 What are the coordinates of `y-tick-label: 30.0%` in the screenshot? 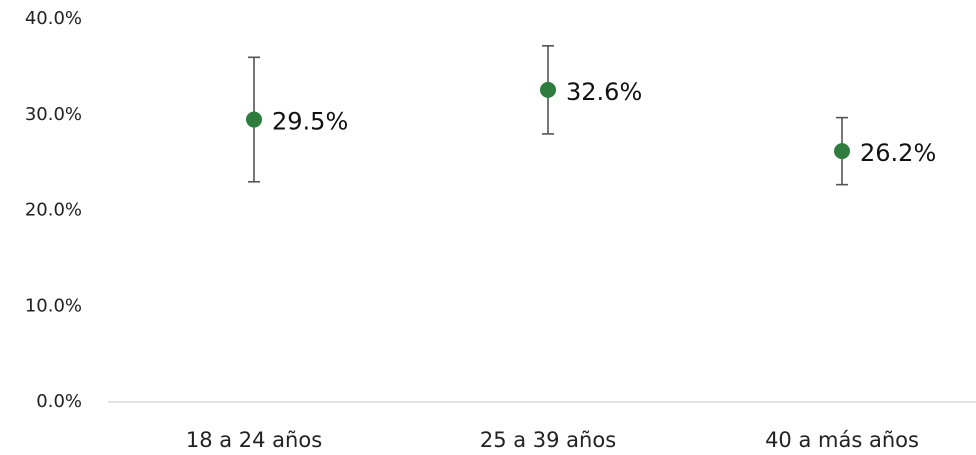 It's located at (53, 114).